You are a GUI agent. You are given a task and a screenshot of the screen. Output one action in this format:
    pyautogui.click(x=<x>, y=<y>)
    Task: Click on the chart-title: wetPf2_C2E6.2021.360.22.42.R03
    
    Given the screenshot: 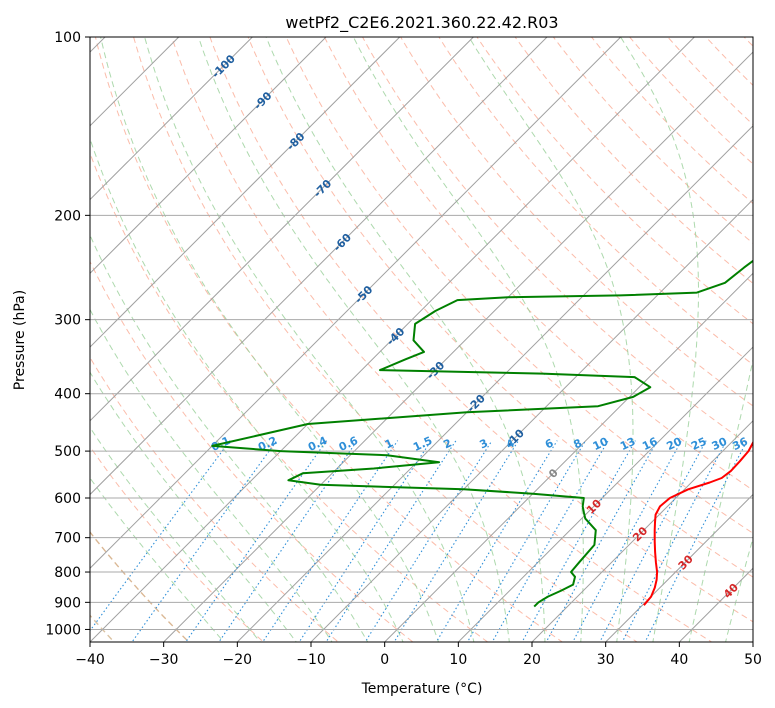 What is the action you would take?
    pyautogui.click(x=421, y=23)
    